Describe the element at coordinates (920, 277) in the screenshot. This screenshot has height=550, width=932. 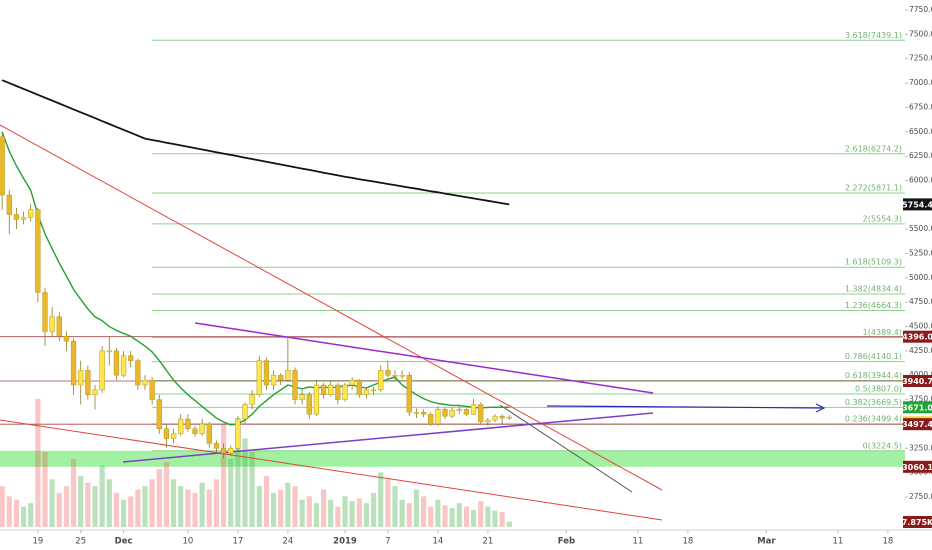
I see `y-tick-label: 5000.0` at that location.